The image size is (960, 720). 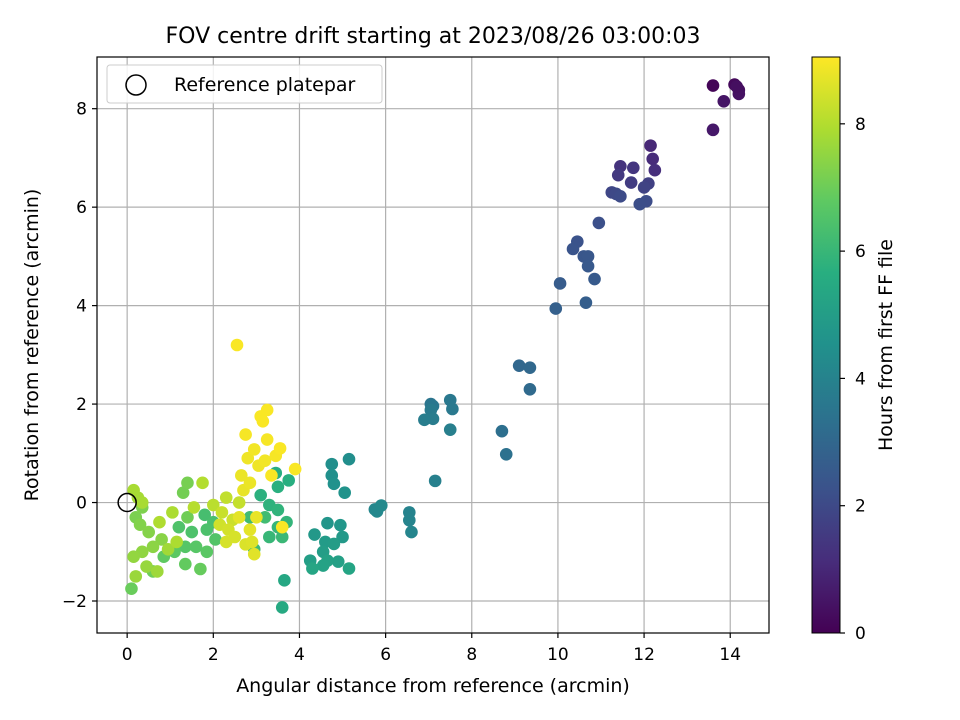 What do you see at coordinates (431, 649) in the screenshot?
I see `x-axis-ticks: 0 2 4 6 8 10 12 14` at bounding box center [431, 649].